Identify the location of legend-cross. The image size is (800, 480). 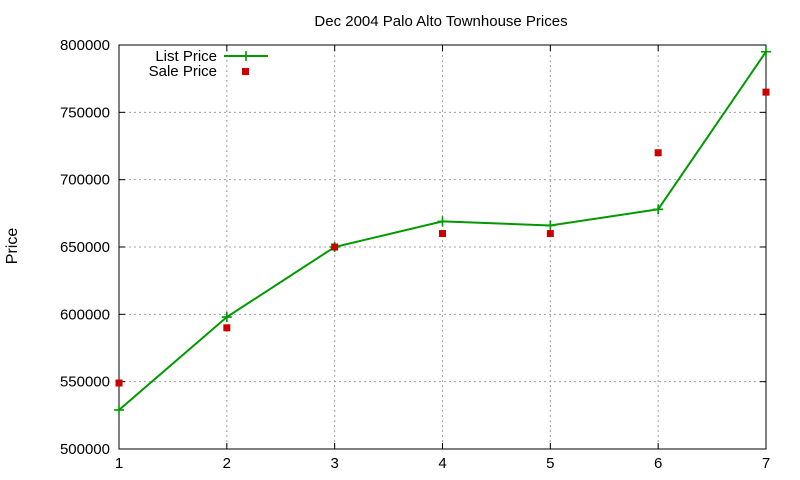
(246, 56).